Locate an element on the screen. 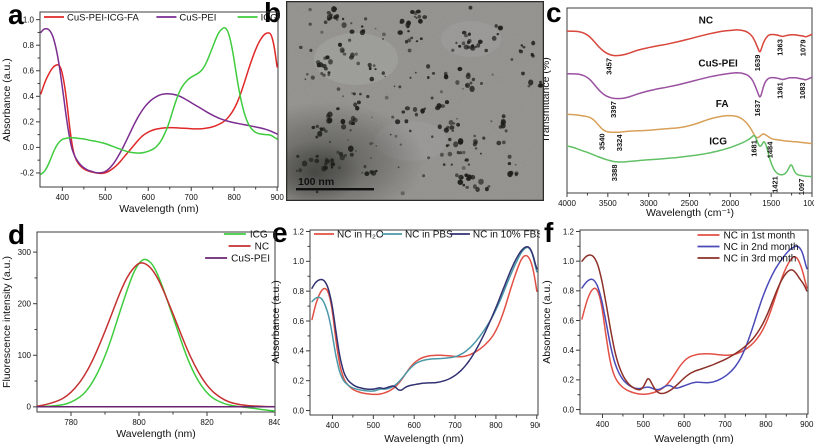  y-tick-label: 300 is located at coordinates (25, 252).